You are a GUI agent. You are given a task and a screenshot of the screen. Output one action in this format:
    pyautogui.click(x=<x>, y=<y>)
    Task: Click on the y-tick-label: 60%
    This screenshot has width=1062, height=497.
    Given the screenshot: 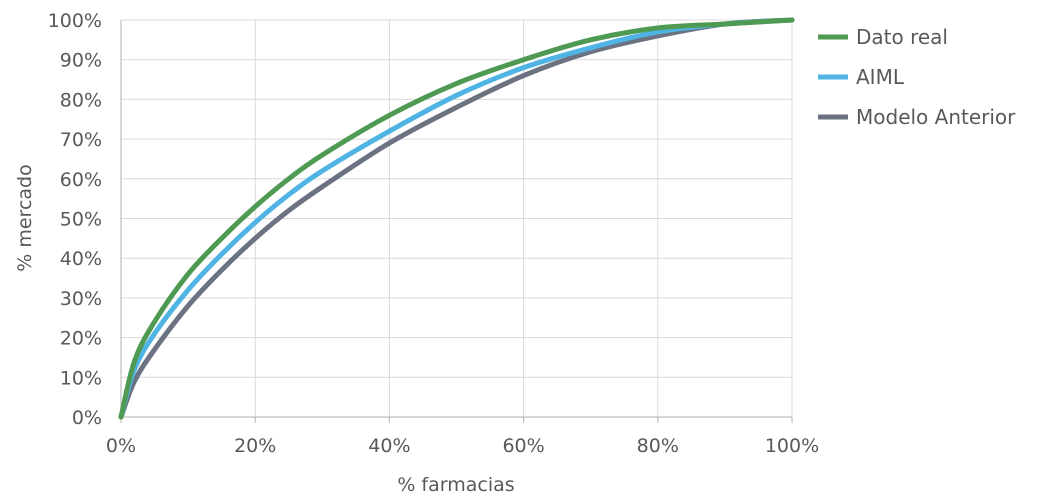 What is the action you would take?
    pyautogui.click(x=81, y=180)
    